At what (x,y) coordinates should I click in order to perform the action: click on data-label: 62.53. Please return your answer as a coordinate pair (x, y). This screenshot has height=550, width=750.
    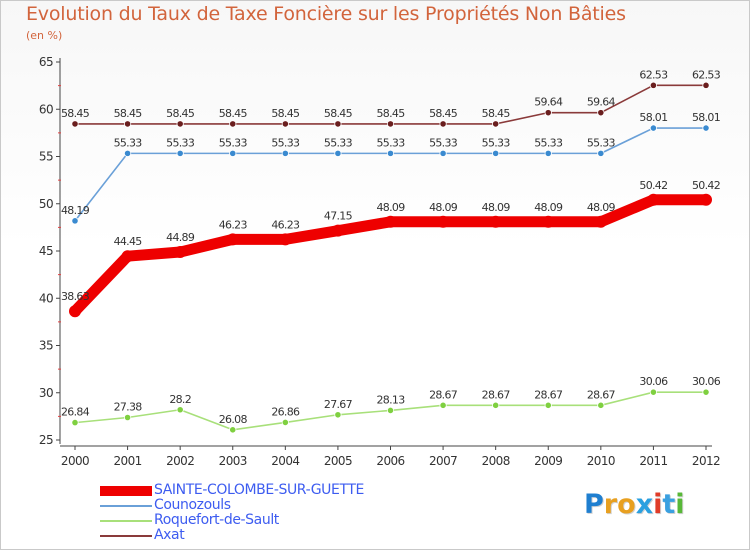
    Looking at the image, I should click on (653, 74).